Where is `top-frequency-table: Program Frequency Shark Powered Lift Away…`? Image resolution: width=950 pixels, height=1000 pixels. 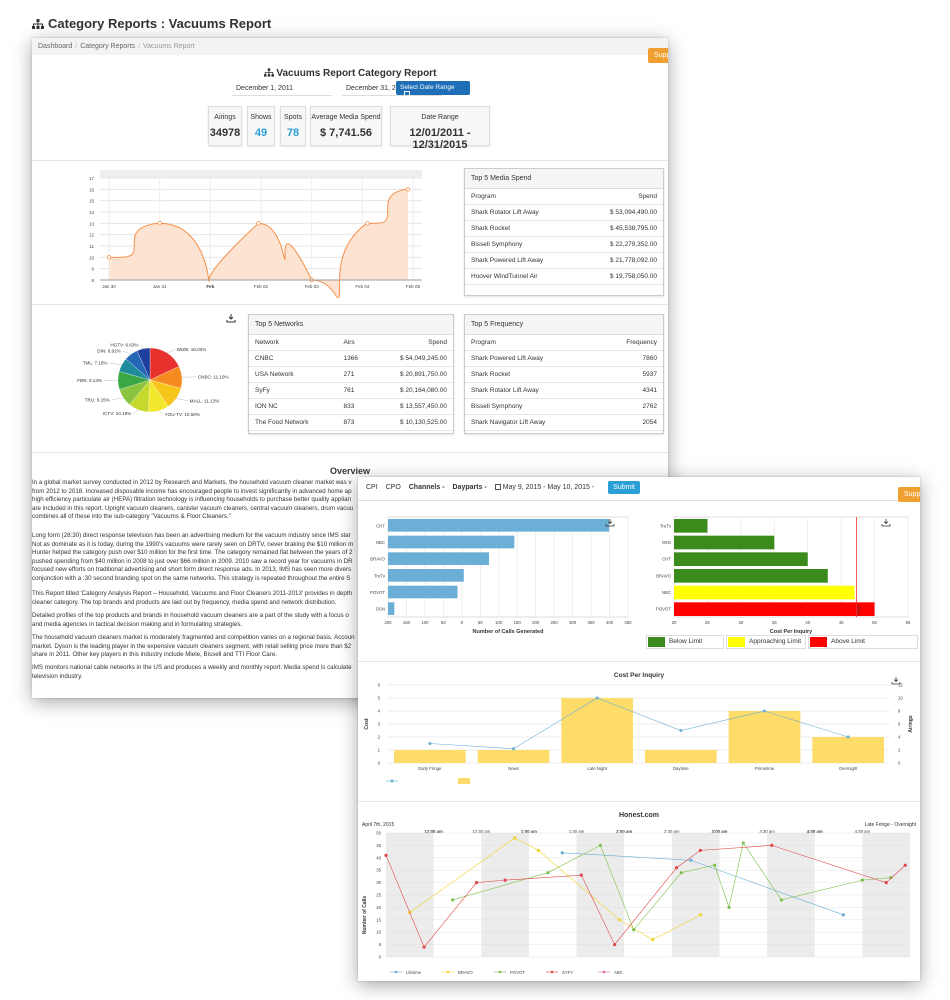 top-frequency-table: Program Frequency Shark Powered Lift Away… is located at coordinates (564, 383).